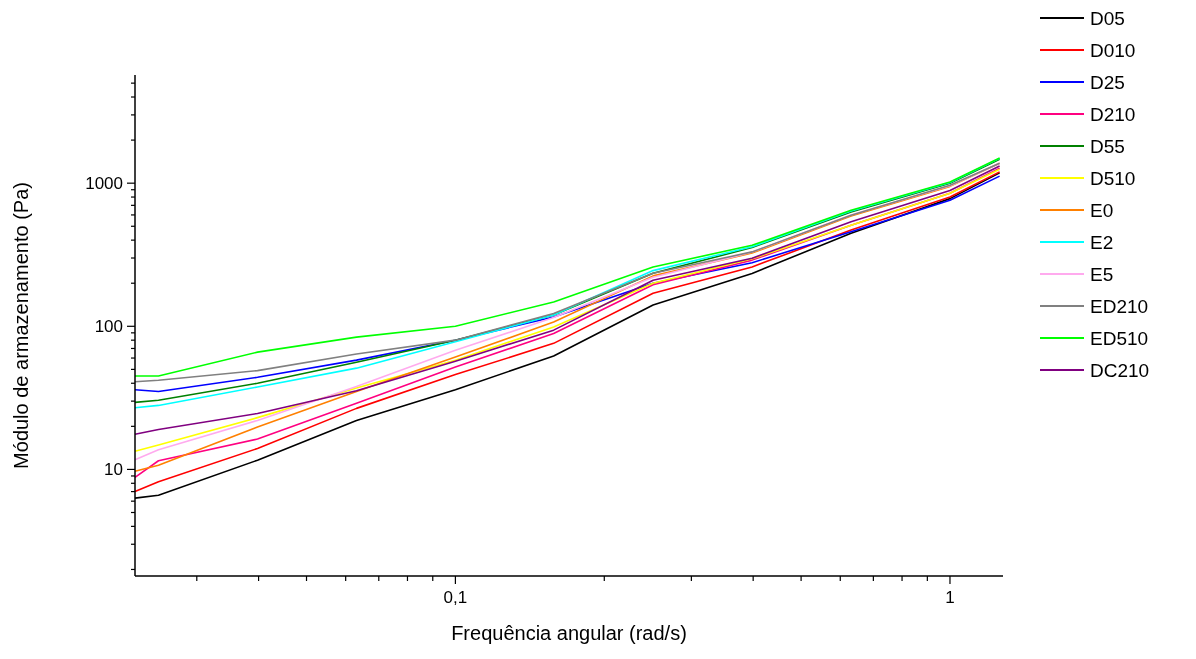 The image size is (1196, 659). Describe the element at coordinates (1107, 146) in the screenshot. I see `legend-label: D55` at that location.